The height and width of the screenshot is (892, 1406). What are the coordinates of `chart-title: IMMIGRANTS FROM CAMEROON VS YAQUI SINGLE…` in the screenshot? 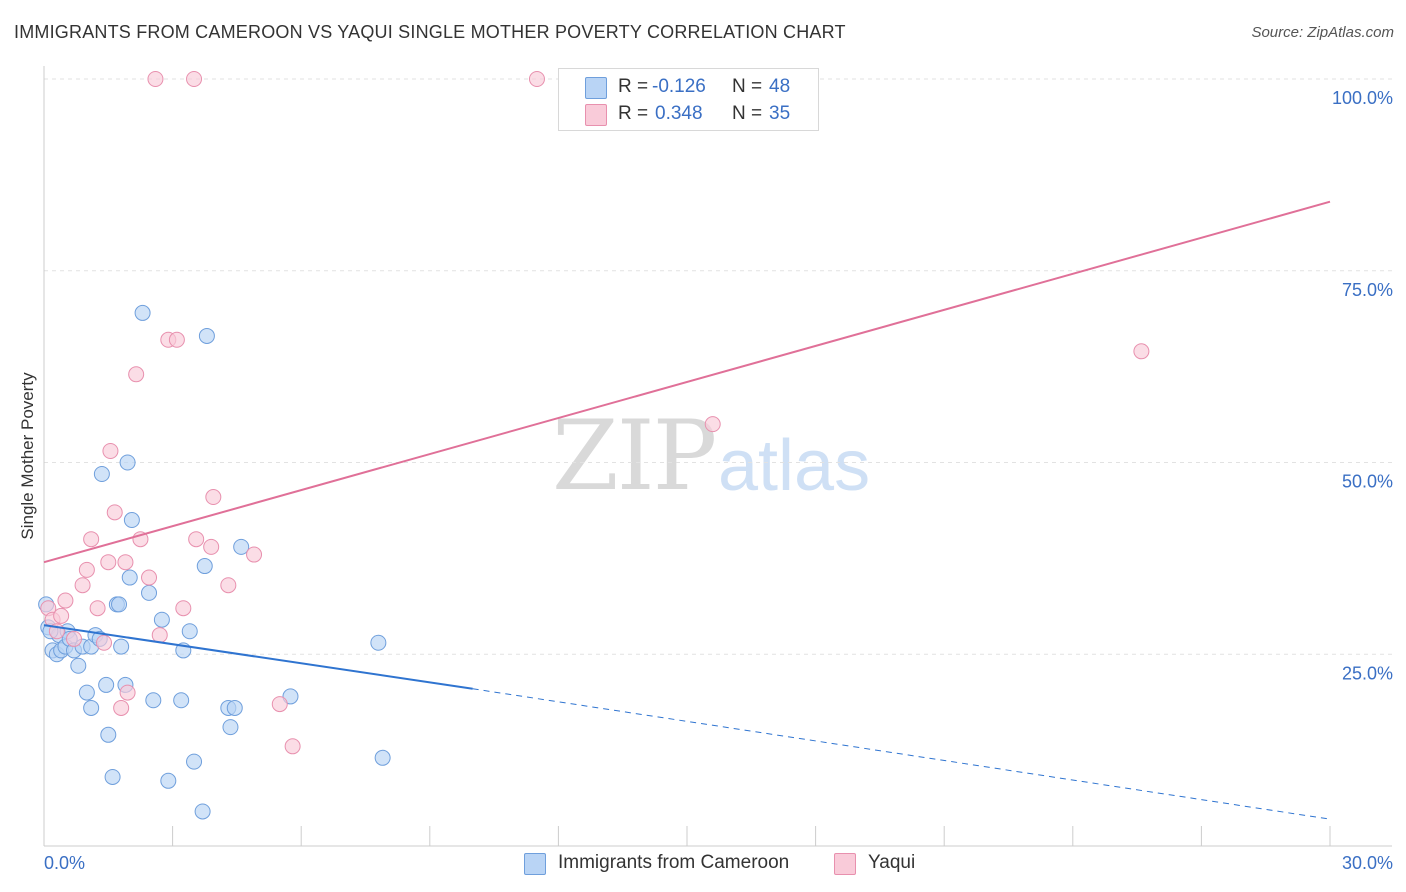 It's located at (430, 32).